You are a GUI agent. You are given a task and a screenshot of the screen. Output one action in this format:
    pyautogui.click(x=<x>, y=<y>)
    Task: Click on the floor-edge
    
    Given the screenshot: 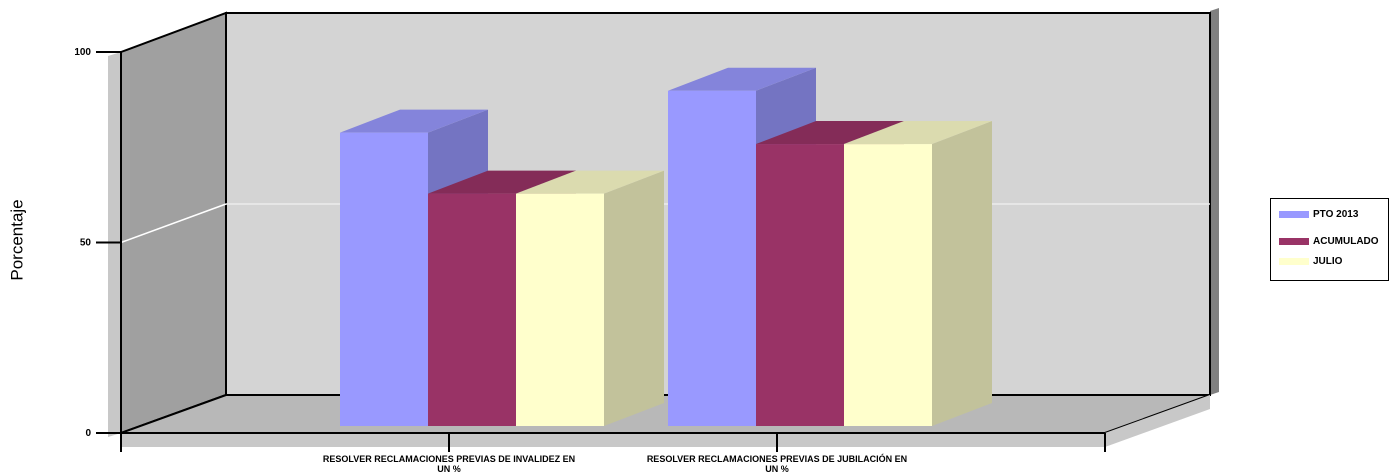 What is the action you would take?
    pyautogui.click(x=613, y=440)
    